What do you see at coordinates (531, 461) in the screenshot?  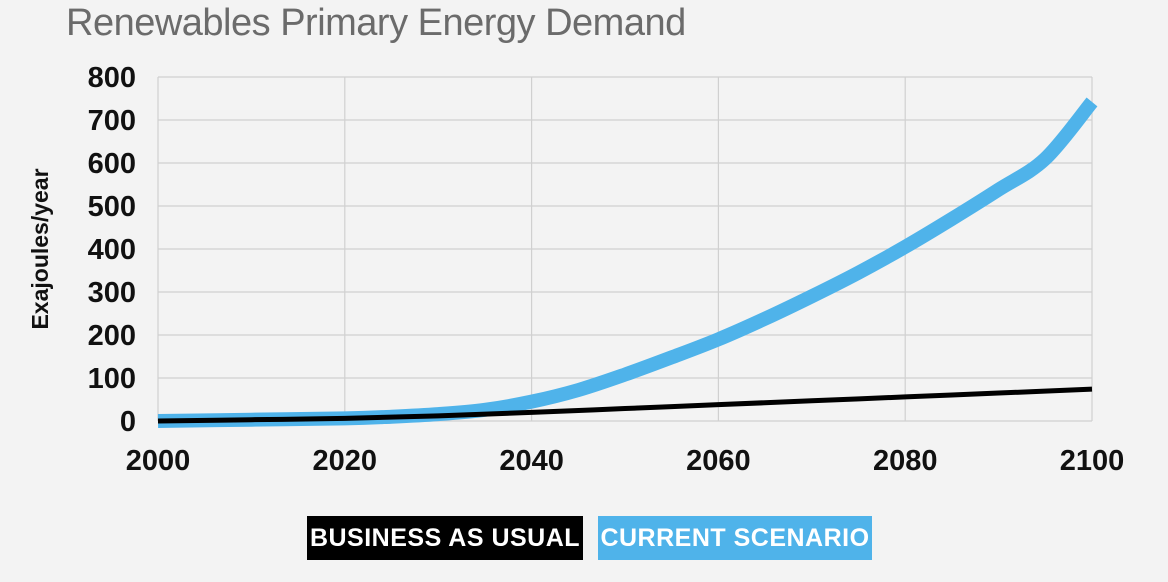 I see `x-tick-label: 2040` at bounding box center [531, 461].